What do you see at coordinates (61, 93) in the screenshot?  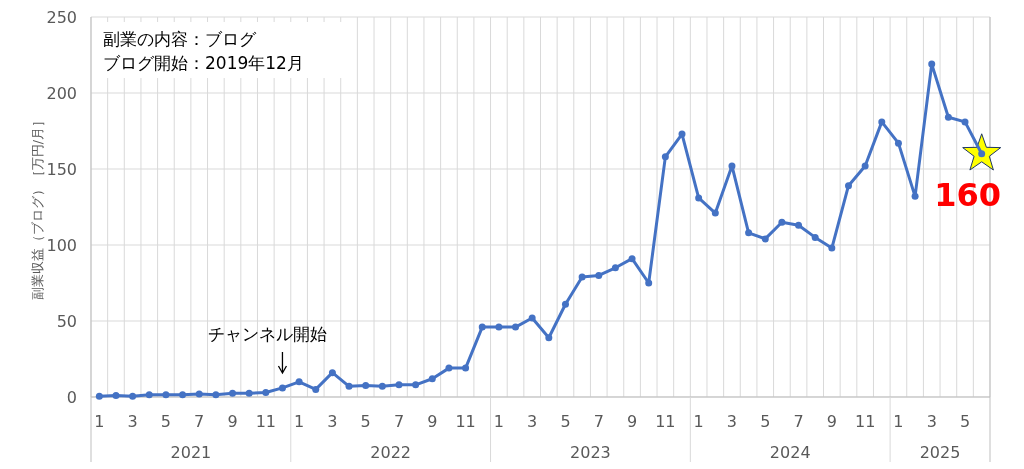 I see `y-tick-label: 200` at bounding box center [61, 93].